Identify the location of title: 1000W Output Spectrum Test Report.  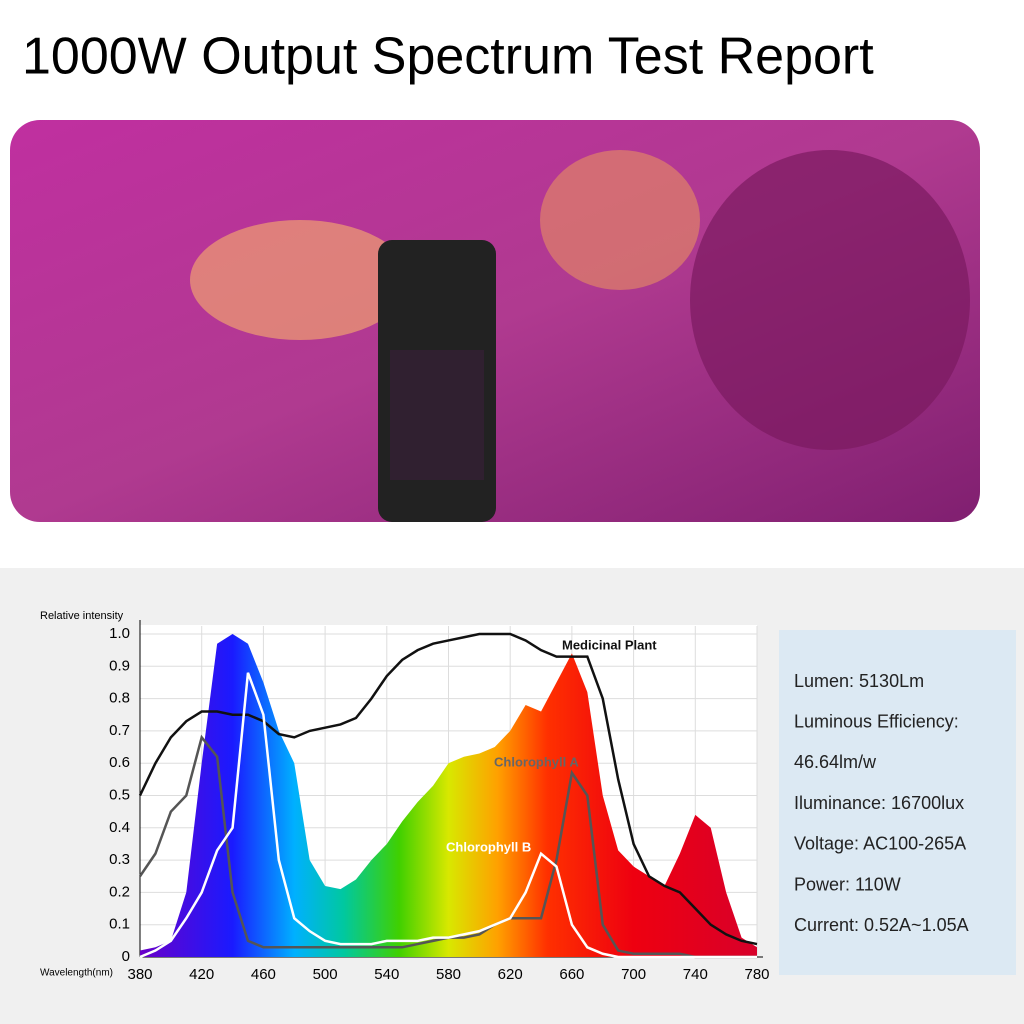
(448, 57).